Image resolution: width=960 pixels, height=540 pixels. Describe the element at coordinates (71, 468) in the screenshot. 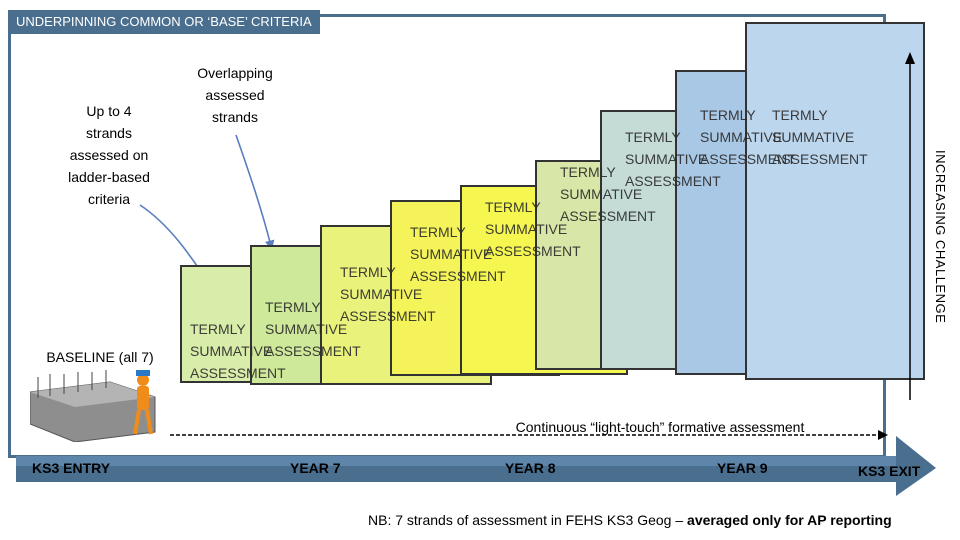

I see `timeline-ks3-entry: KS3 ENTRY` at that location.